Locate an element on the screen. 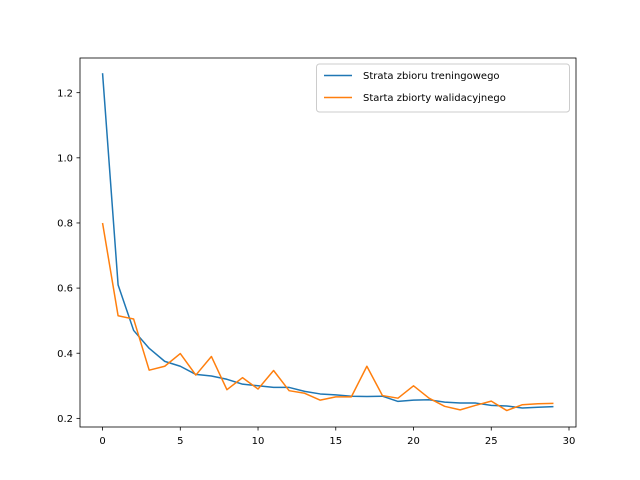 The image size is (640, 480). legend-box is located at coordinates (443, 88).